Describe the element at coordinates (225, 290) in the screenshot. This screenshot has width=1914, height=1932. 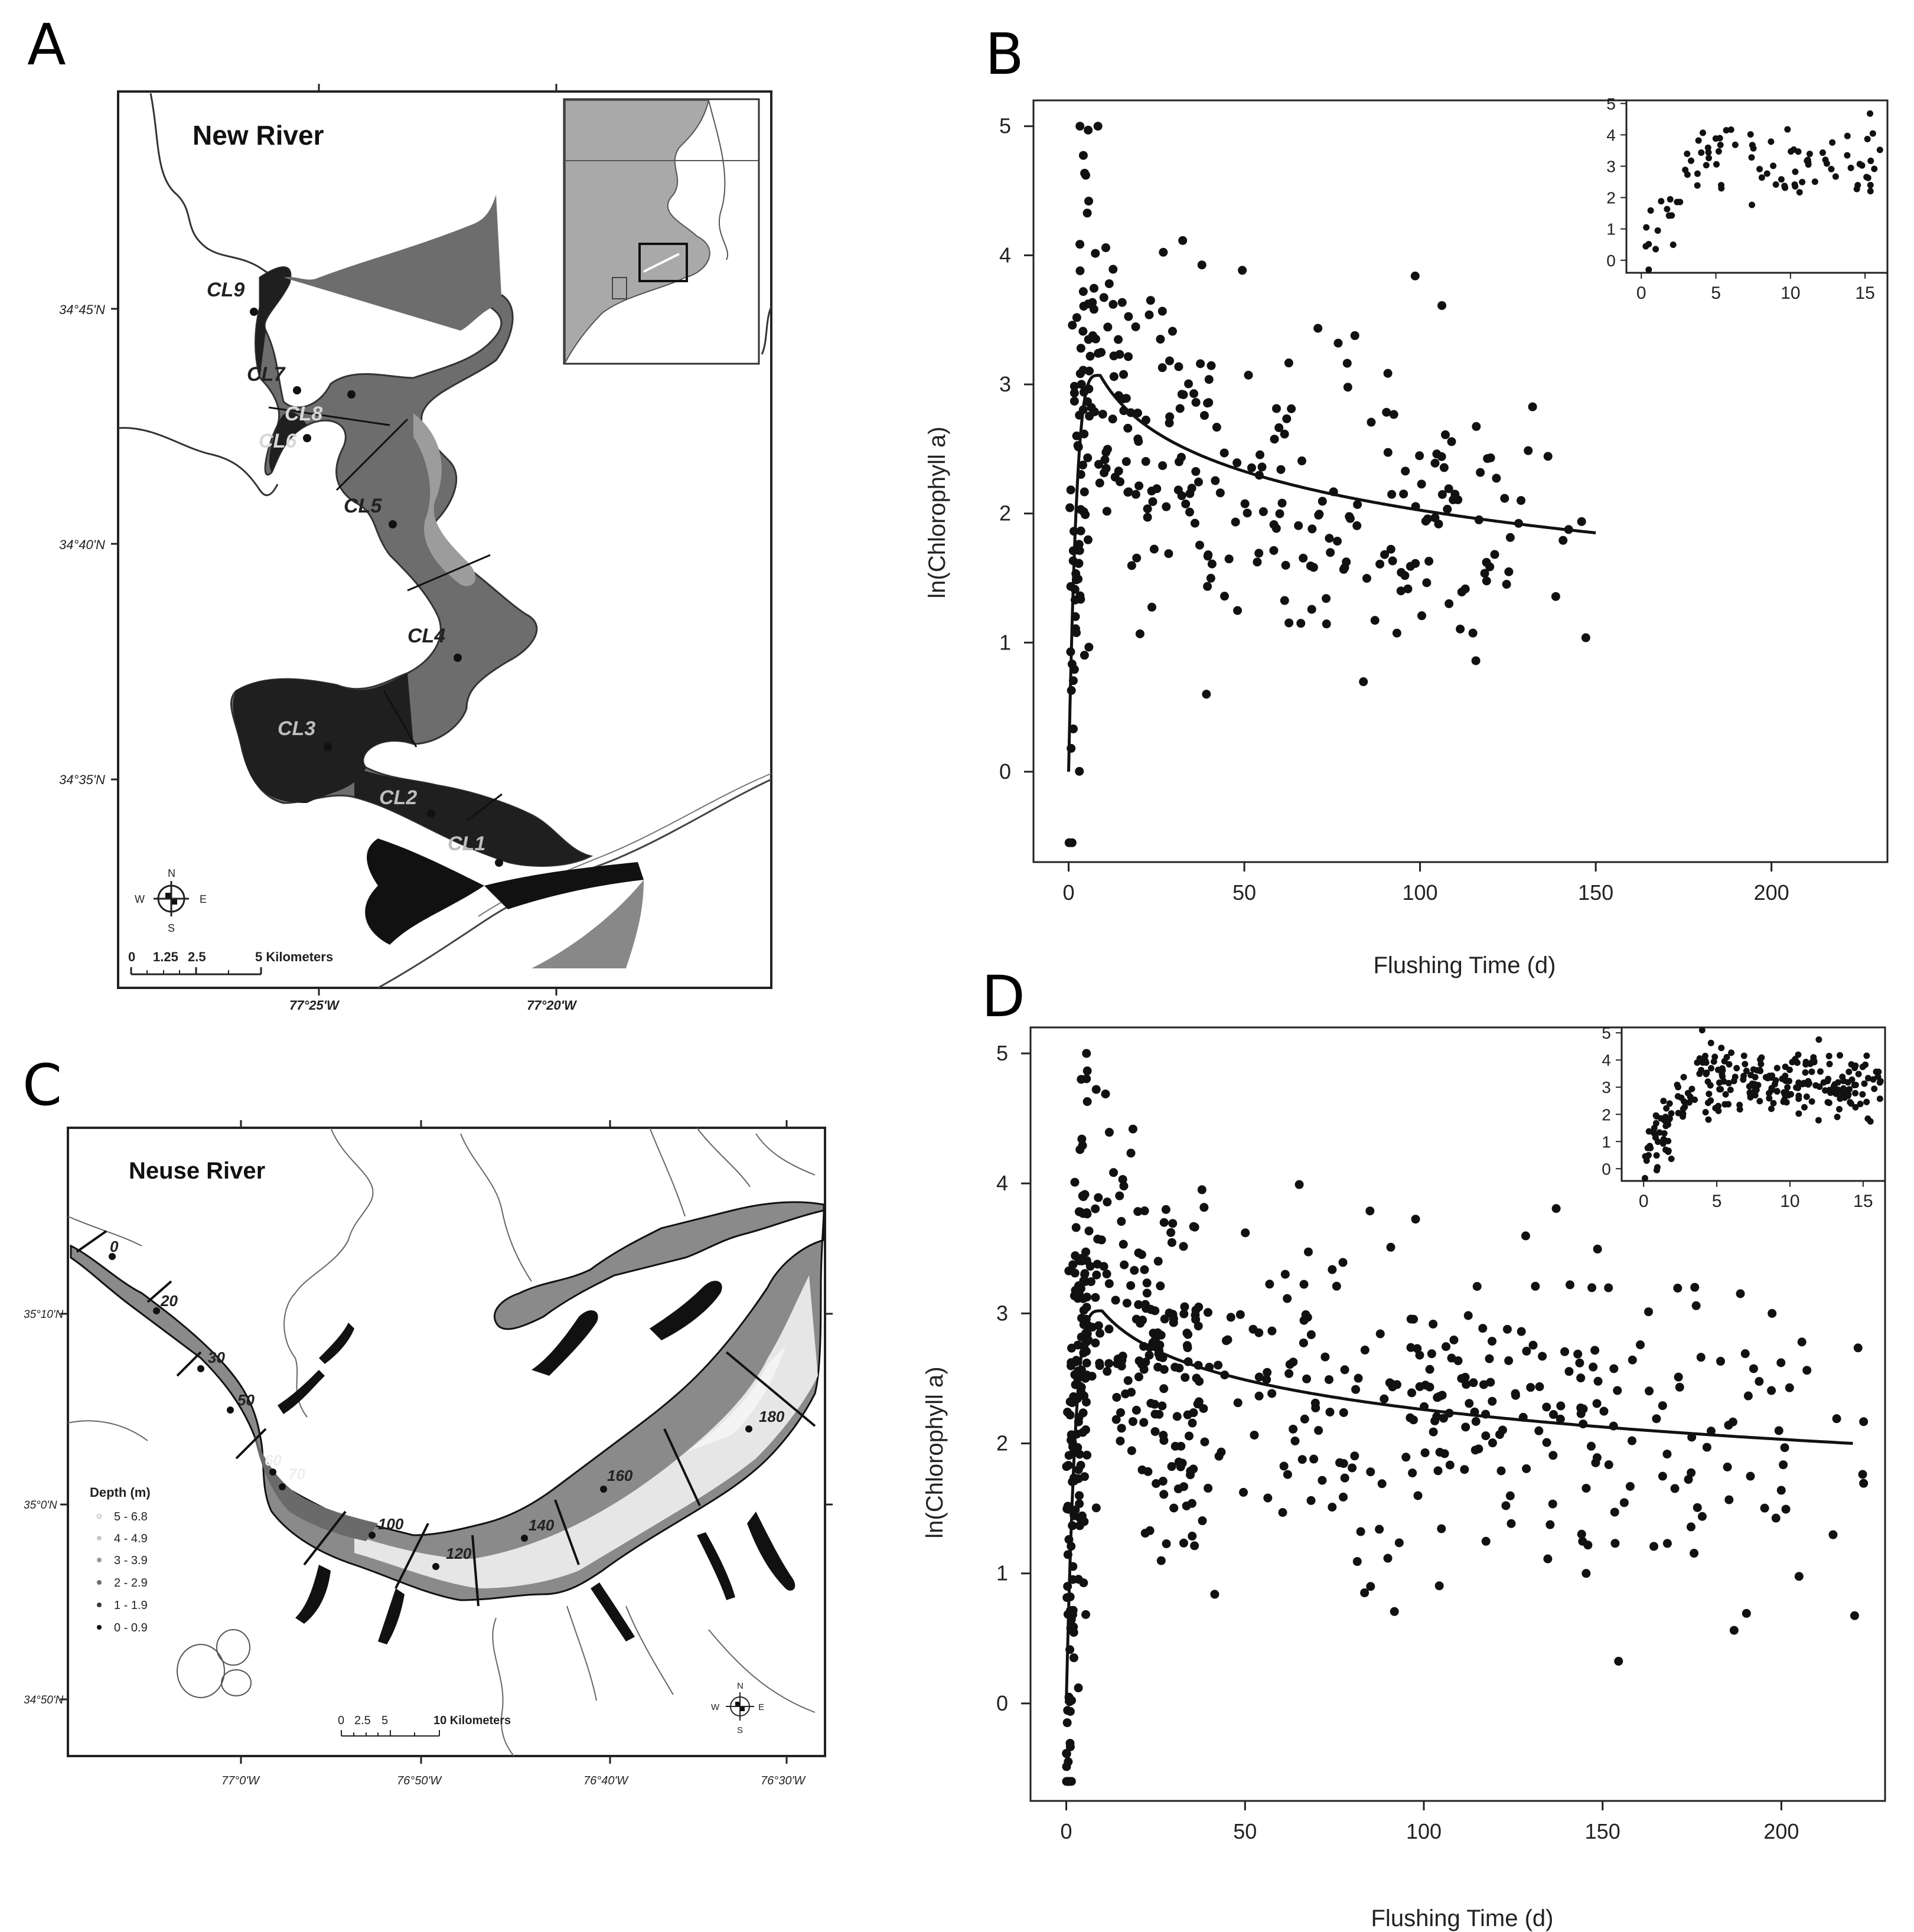
I see `station-label: CL9` at that location.